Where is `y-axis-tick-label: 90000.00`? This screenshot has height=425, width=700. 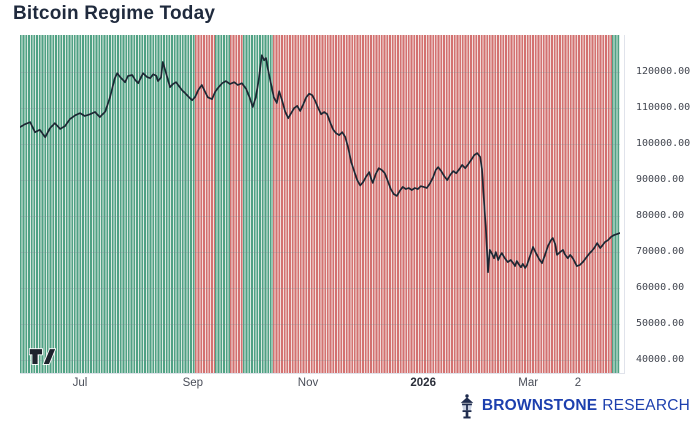 y-axis-tick-label: 90000.00 is located at coordinates (660, 180).